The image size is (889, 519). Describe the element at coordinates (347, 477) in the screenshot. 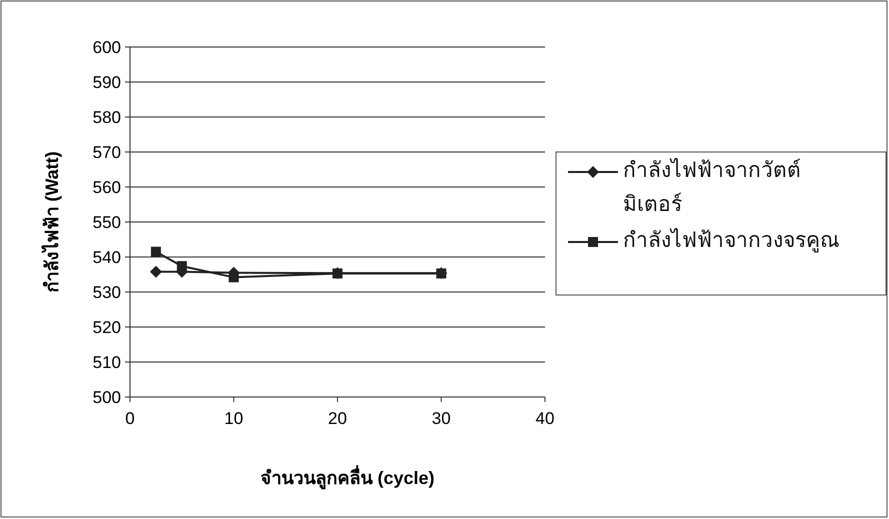

I see `x-axis-title: จำนวนลูกคลื่น (cycle)` at that location.